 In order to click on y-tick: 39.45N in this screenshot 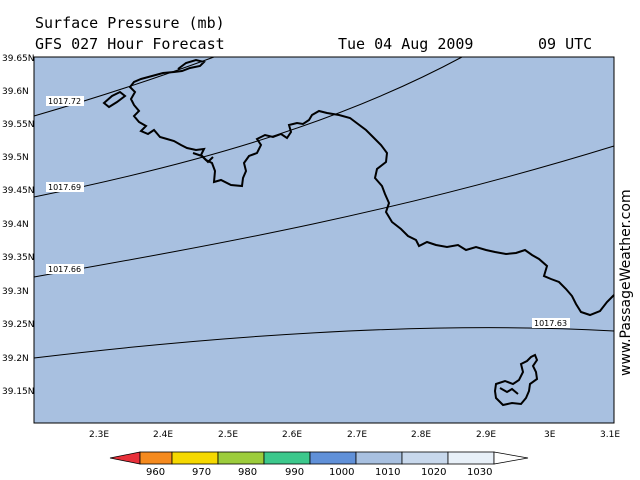, I will do `click(18, 191)`.